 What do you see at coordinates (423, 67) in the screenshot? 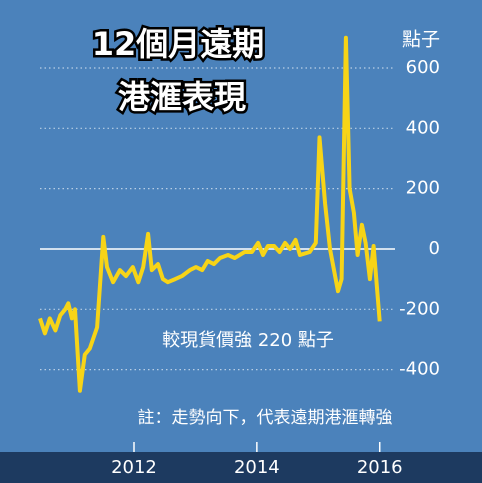
I see `y-tick-label: 600` at bounding box center [423, 67].